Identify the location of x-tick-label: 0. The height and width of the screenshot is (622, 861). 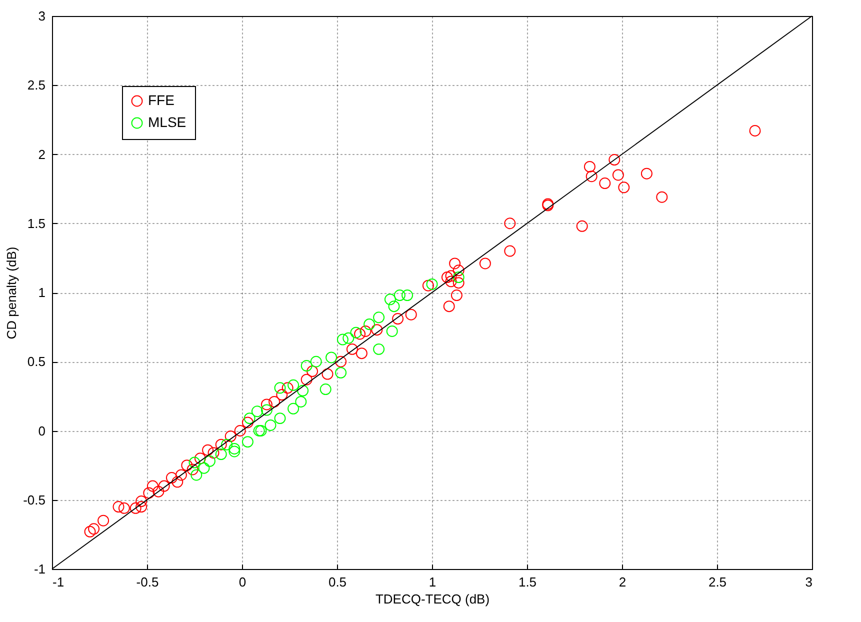
(242, 582).